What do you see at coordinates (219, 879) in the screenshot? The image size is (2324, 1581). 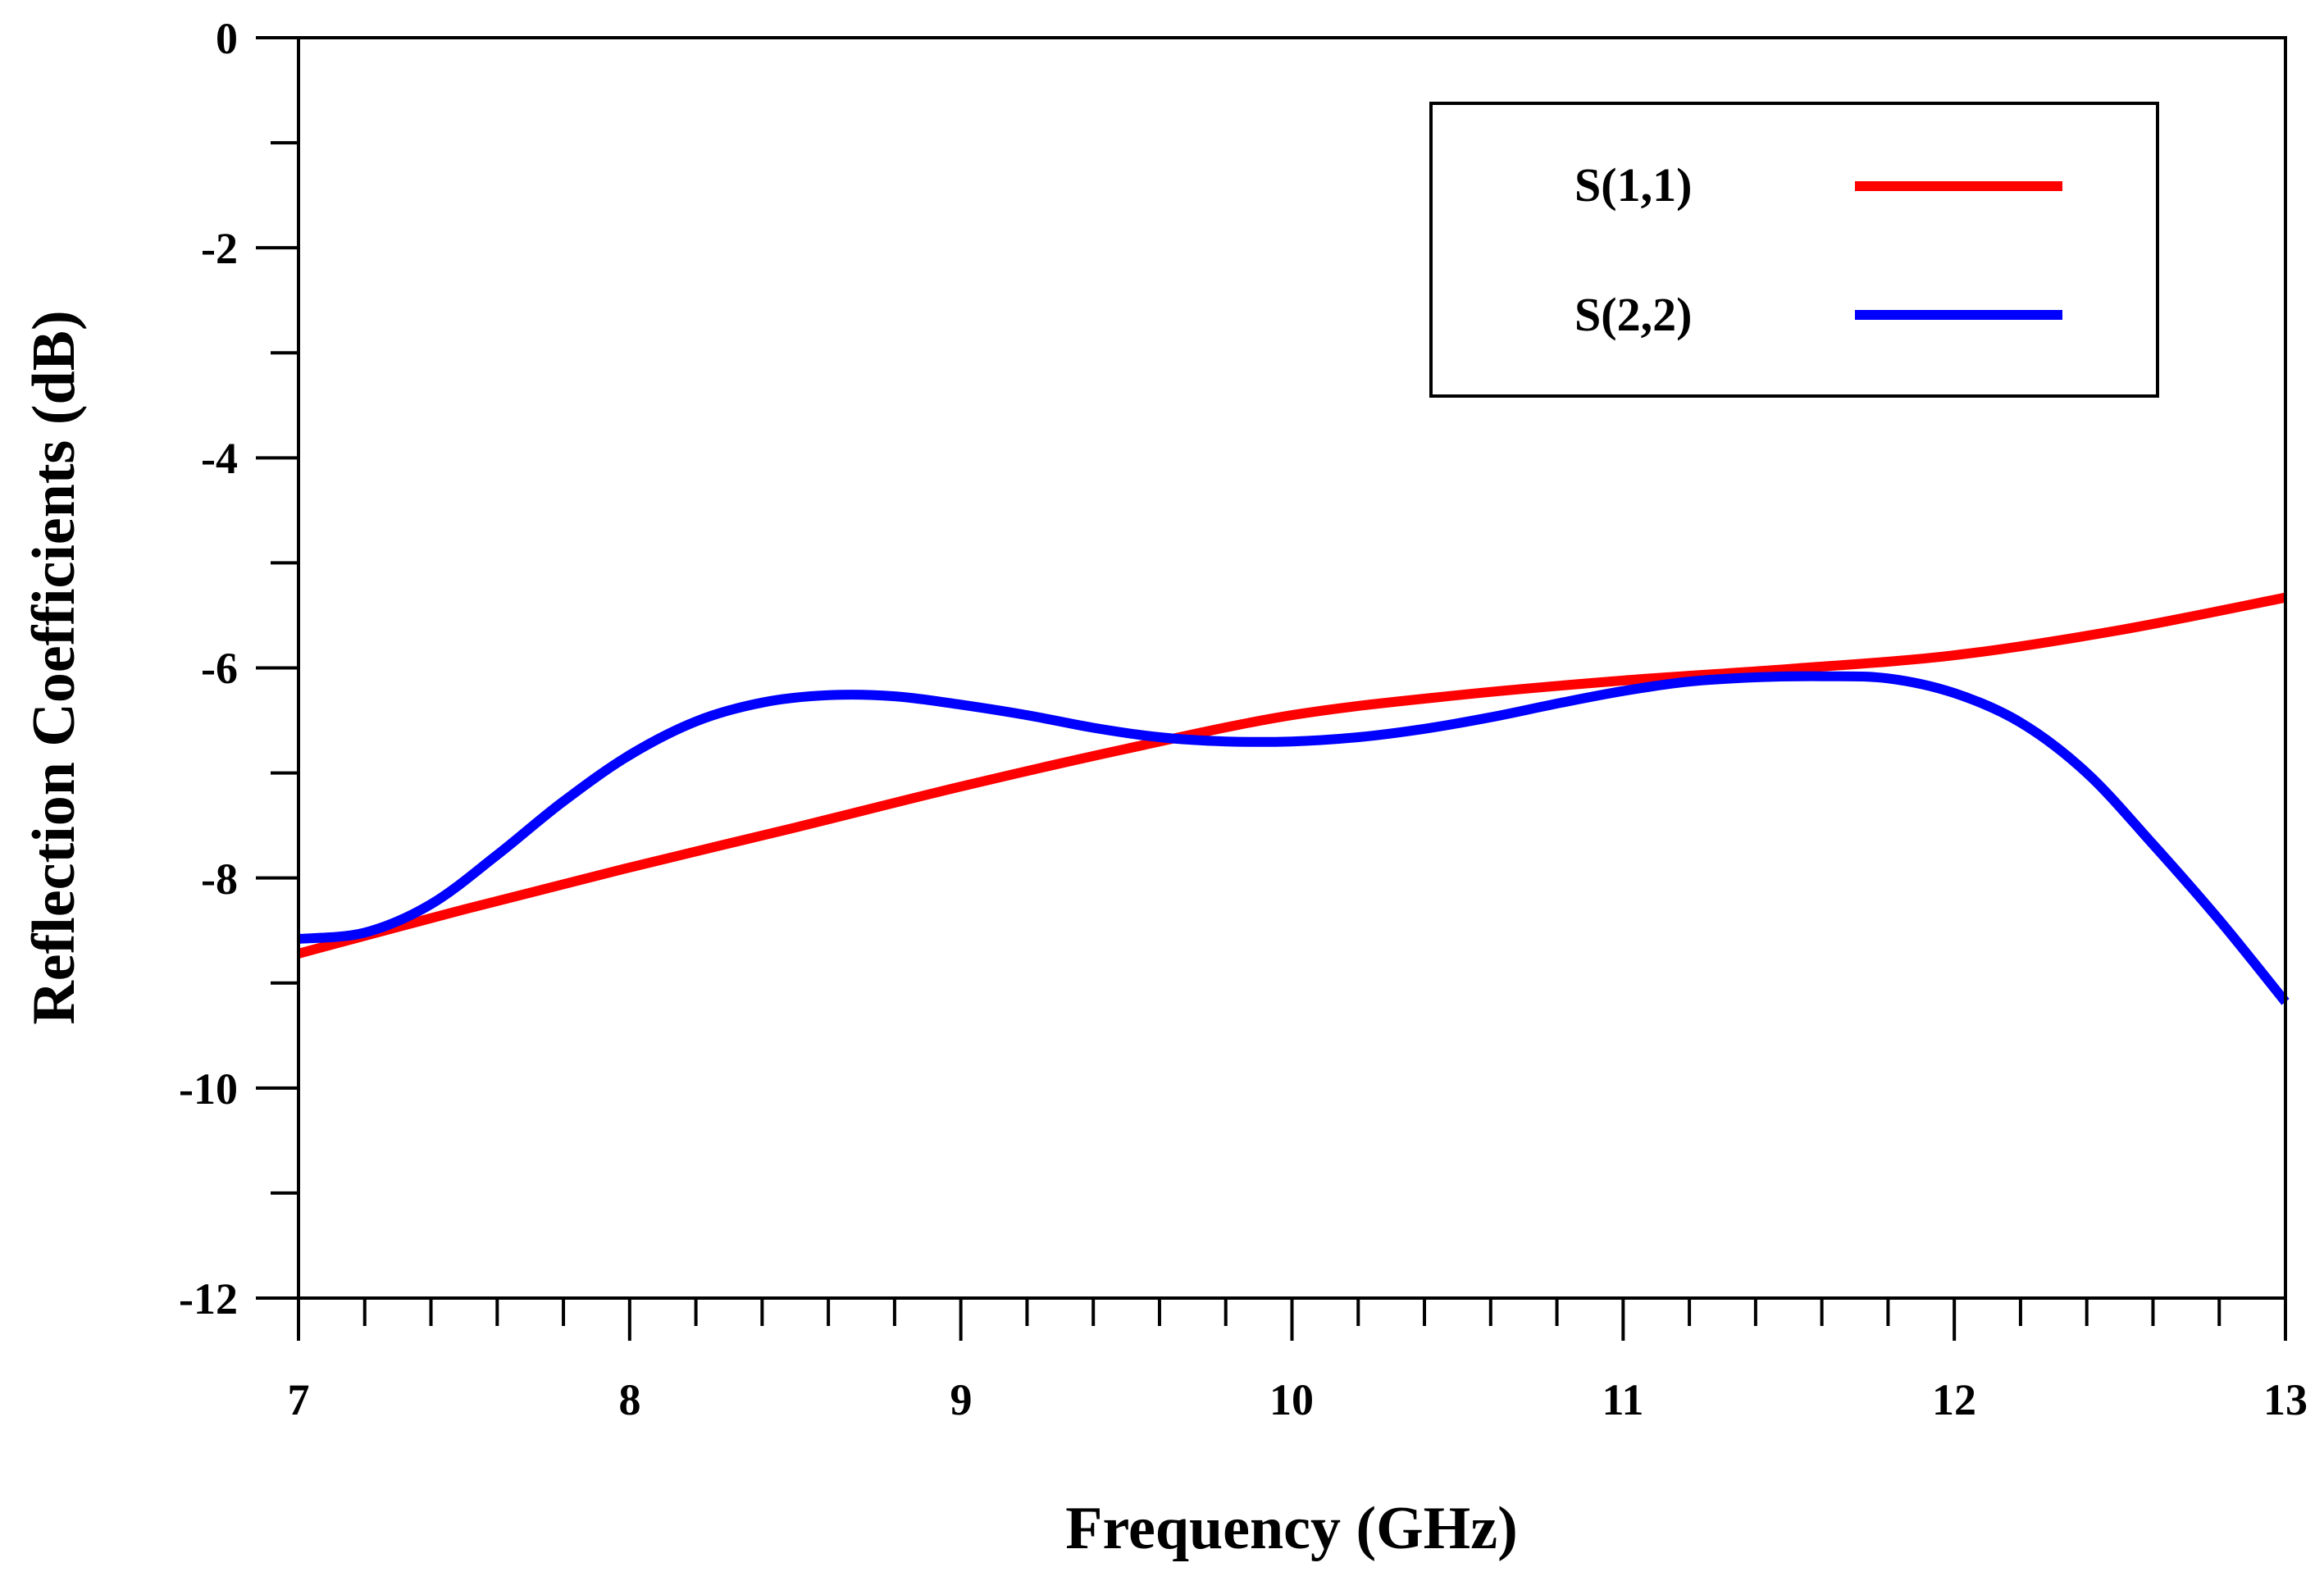 I see `y-tick-label: -8` at bounding box center [219, 879].